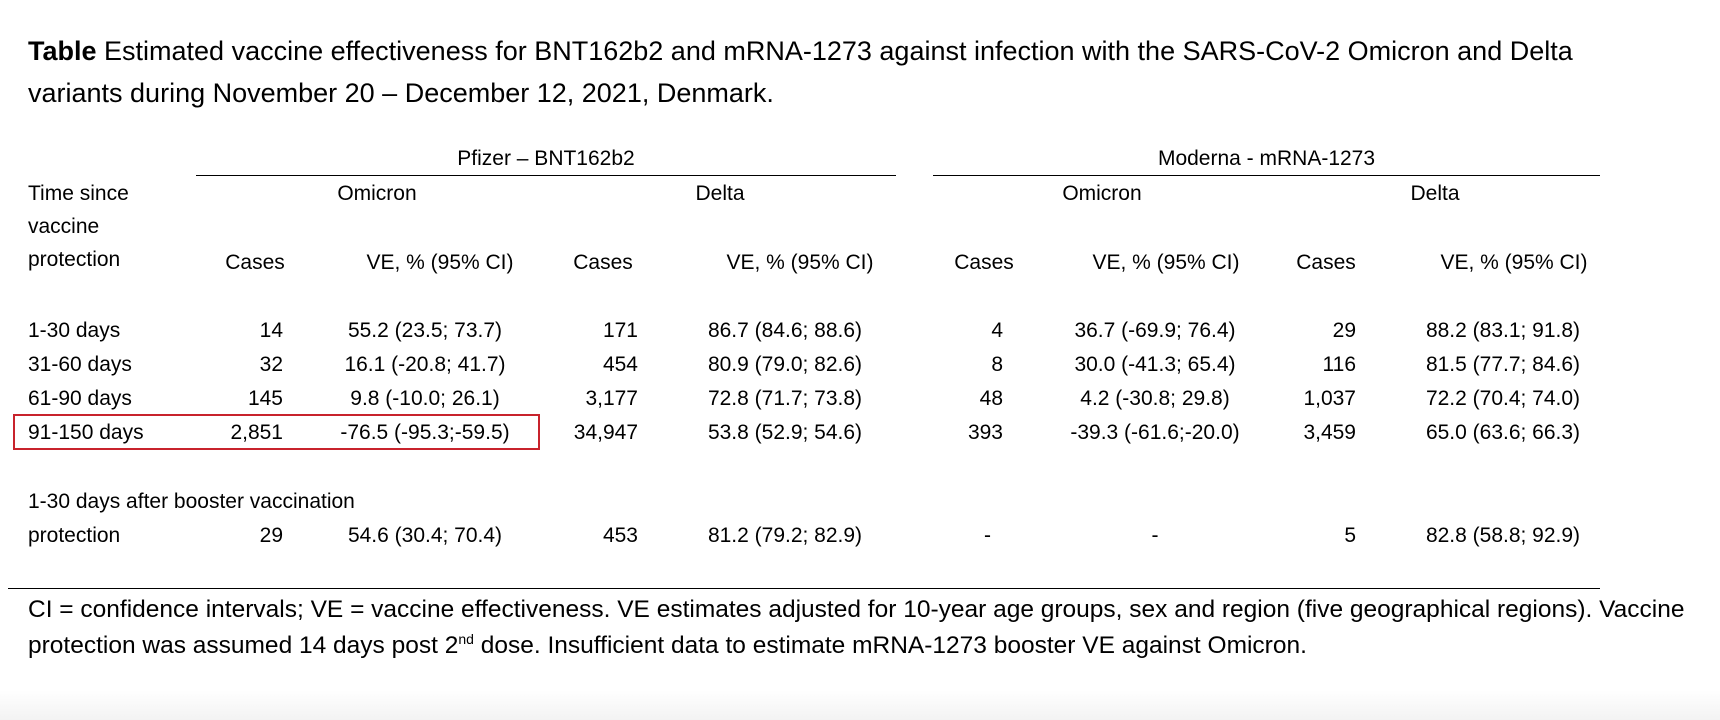 The width and height of the screenshot is (1720, 720). What do you see at coordinates (64, 226) in the screenshot?
I see `row-header-line2: vaccine` at bounding box center [64, 226].